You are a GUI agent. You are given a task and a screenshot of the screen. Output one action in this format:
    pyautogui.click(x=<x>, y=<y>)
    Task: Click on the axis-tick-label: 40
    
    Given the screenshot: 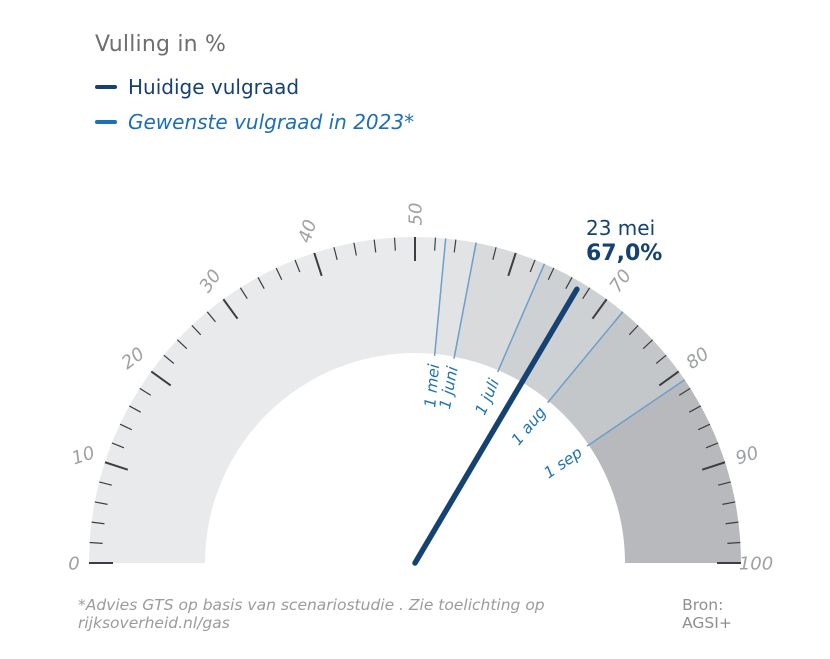 What is the action you would take?
    pyautogui.click(x=307, y=231)
    